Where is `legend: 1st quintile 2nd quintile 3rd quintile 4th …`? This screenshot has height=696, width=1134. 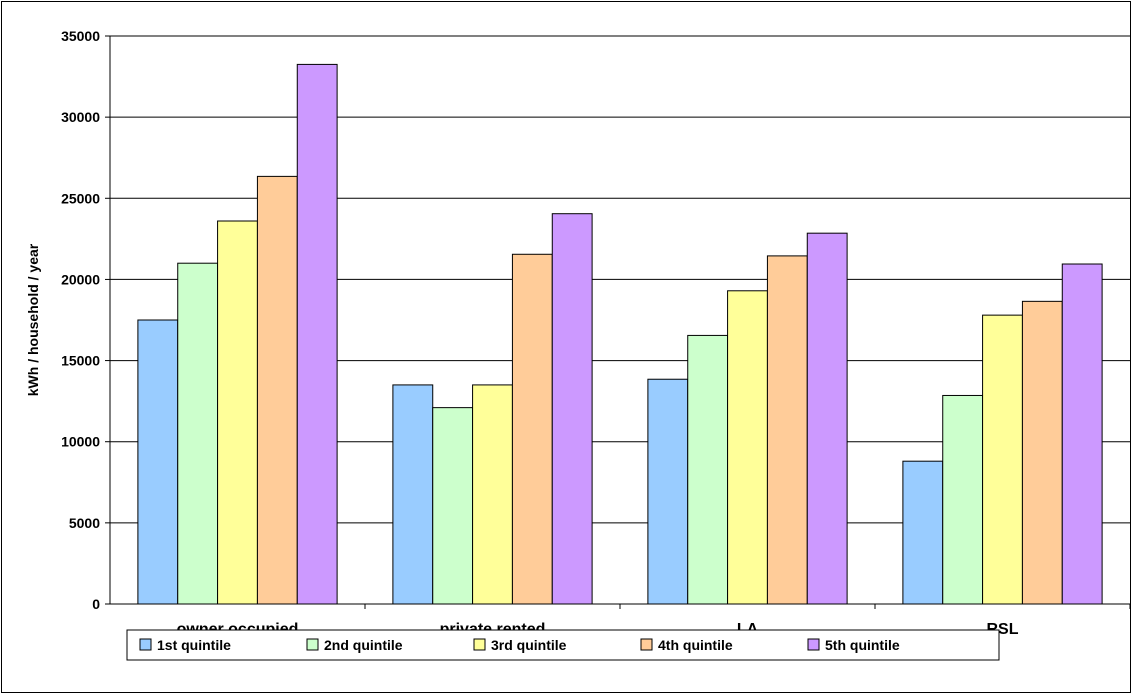
legend: 1st quintile 2nd quintile 3rd quintile 4th … is located at coordinates (563, 645).